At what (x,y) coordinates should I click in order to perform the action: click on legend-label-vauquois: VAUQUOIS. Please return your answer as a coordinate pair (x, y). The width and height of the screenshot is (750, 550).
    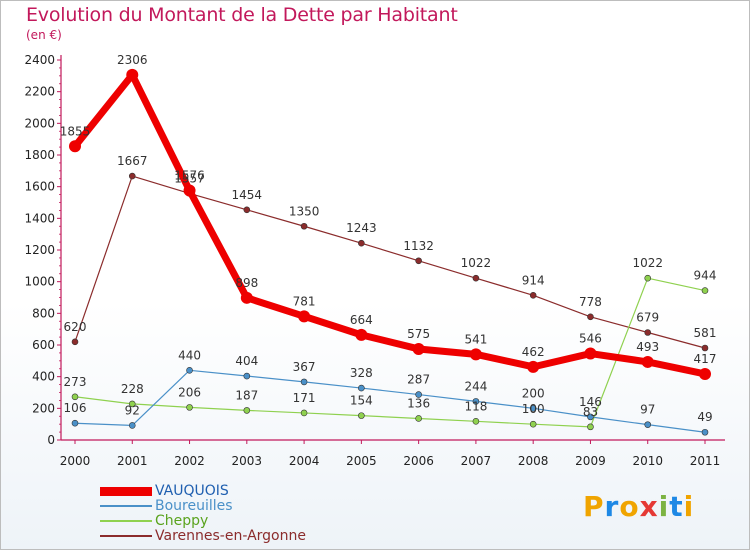
    Looking at the image, I should click on (192, 491).